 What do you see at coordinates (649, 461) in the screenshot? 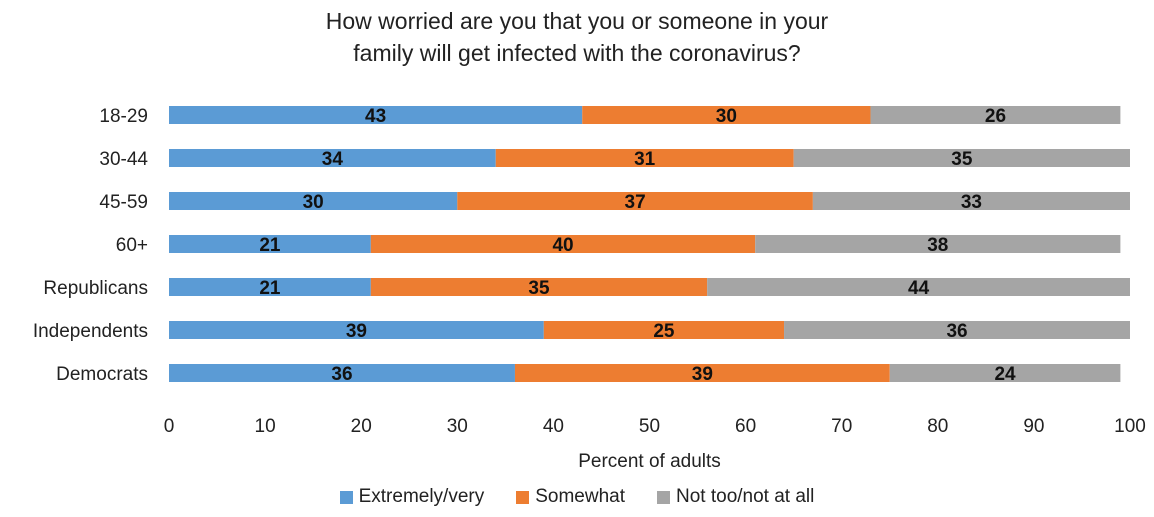
I see `x-axis-label: Percent of adults` at bounding box center [649, 461].